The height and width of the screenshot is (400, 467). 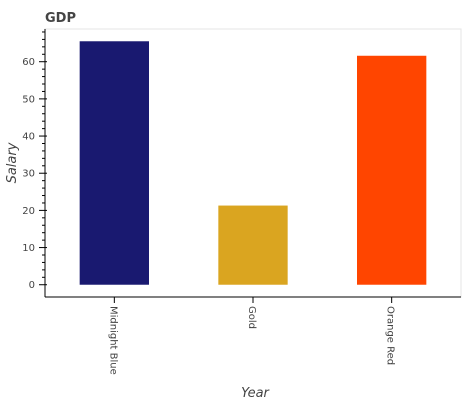 What do you see at coordinates (28, 62) in the screenshot?
I see `y-tick-label: 60` at bounding box center [28, 62].